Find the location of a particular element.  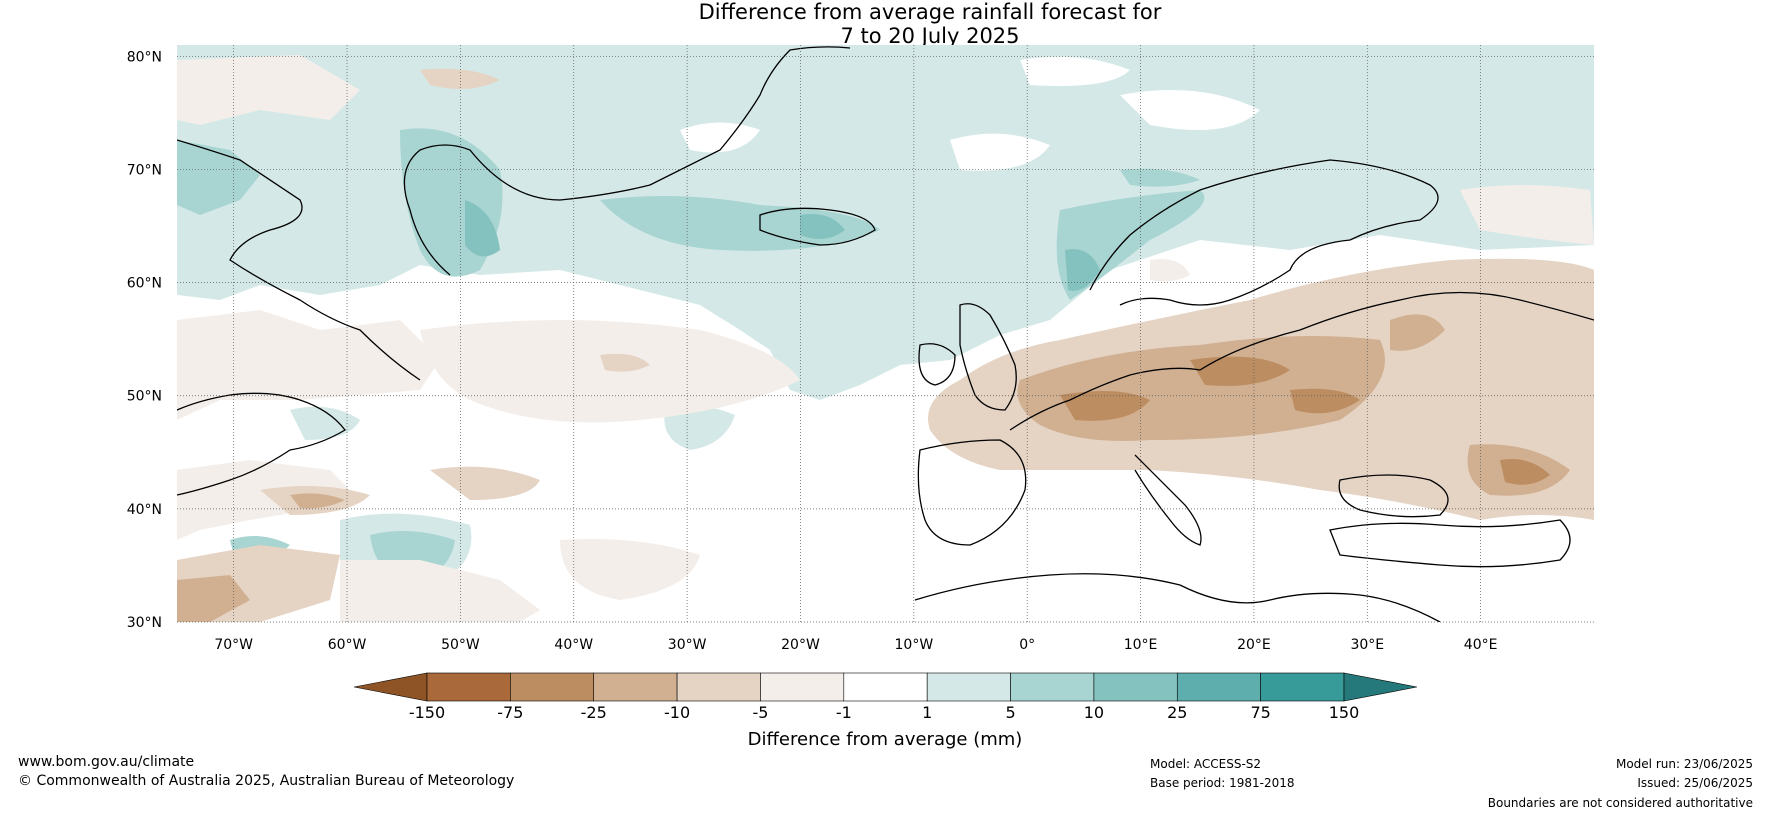

longitude-tick-label: 20°W is located at coordinates (800, 645).